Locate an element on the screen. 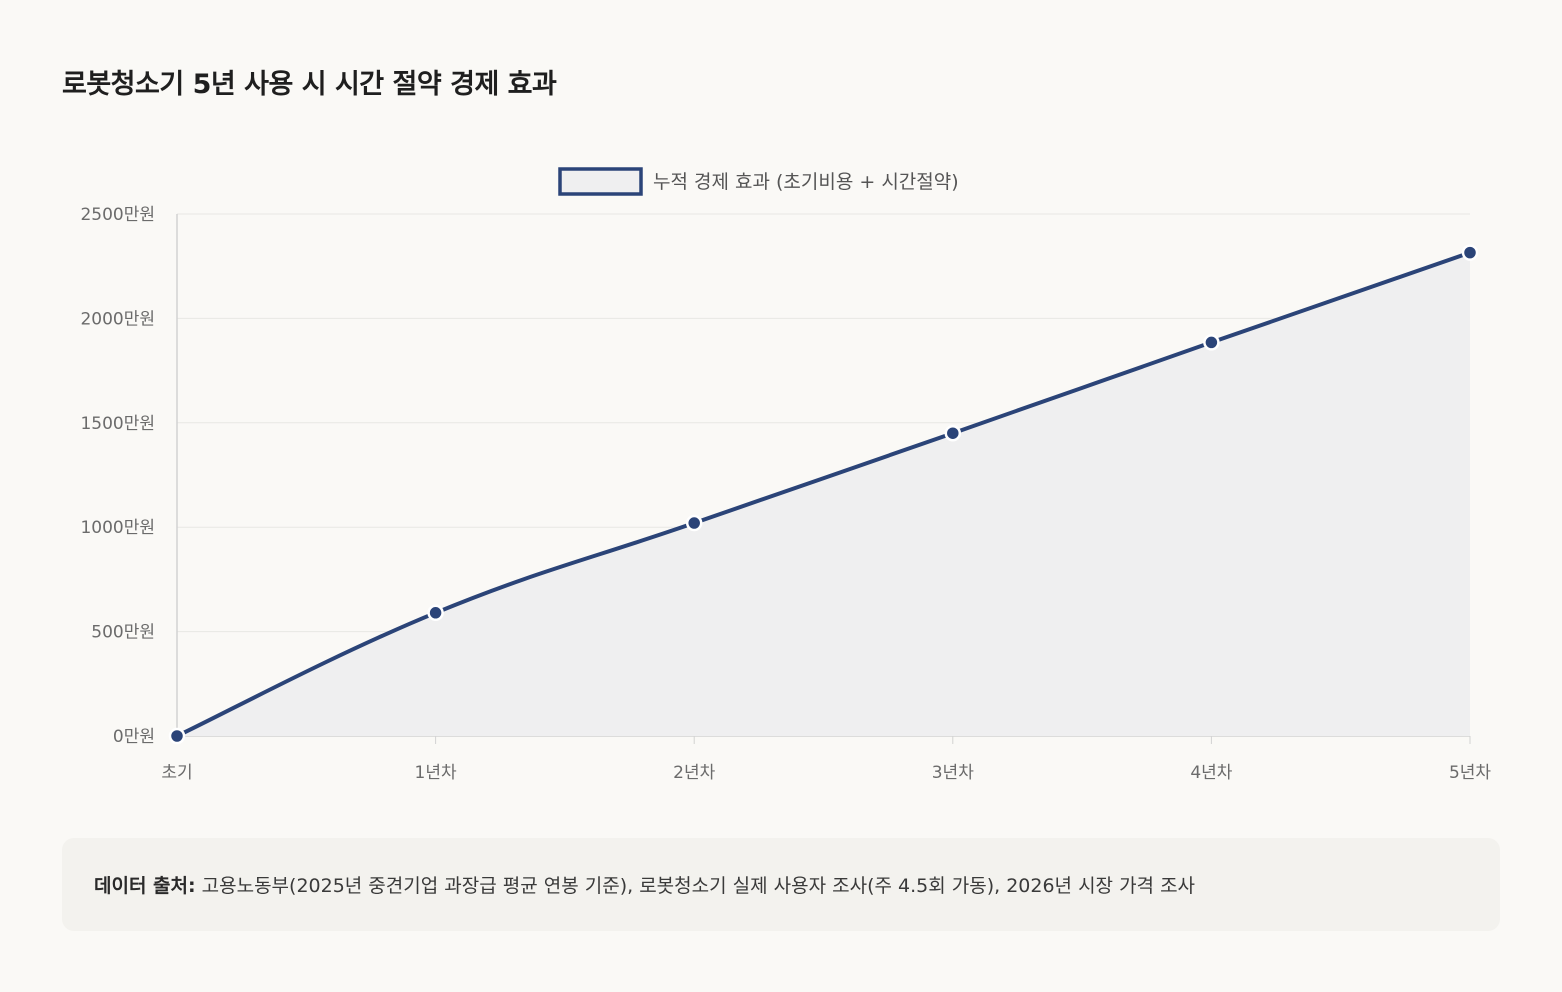  legend-swatch is located at coordinates (600, 181).